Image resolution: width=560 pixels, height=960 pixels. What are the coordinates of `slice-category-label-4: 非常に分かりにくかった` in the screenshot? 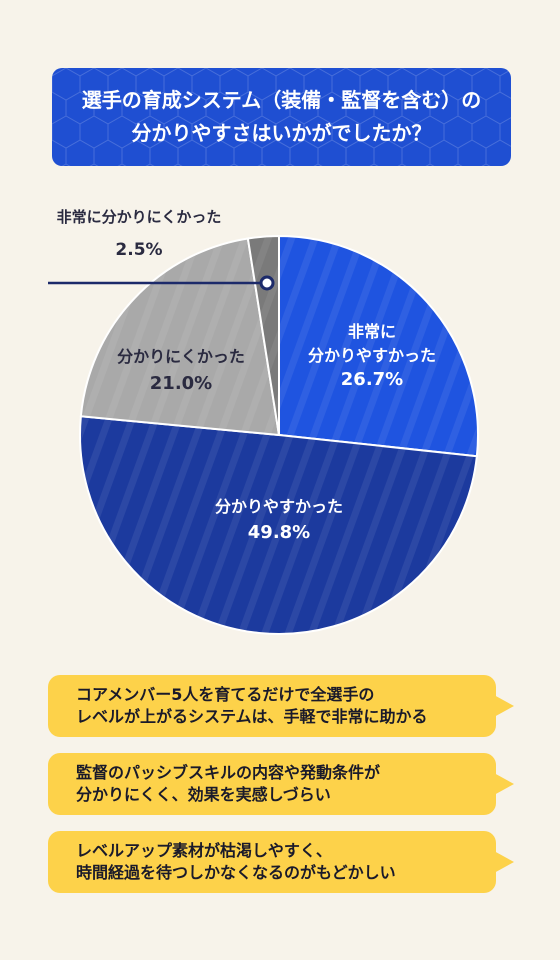 It's located at (139, 217).